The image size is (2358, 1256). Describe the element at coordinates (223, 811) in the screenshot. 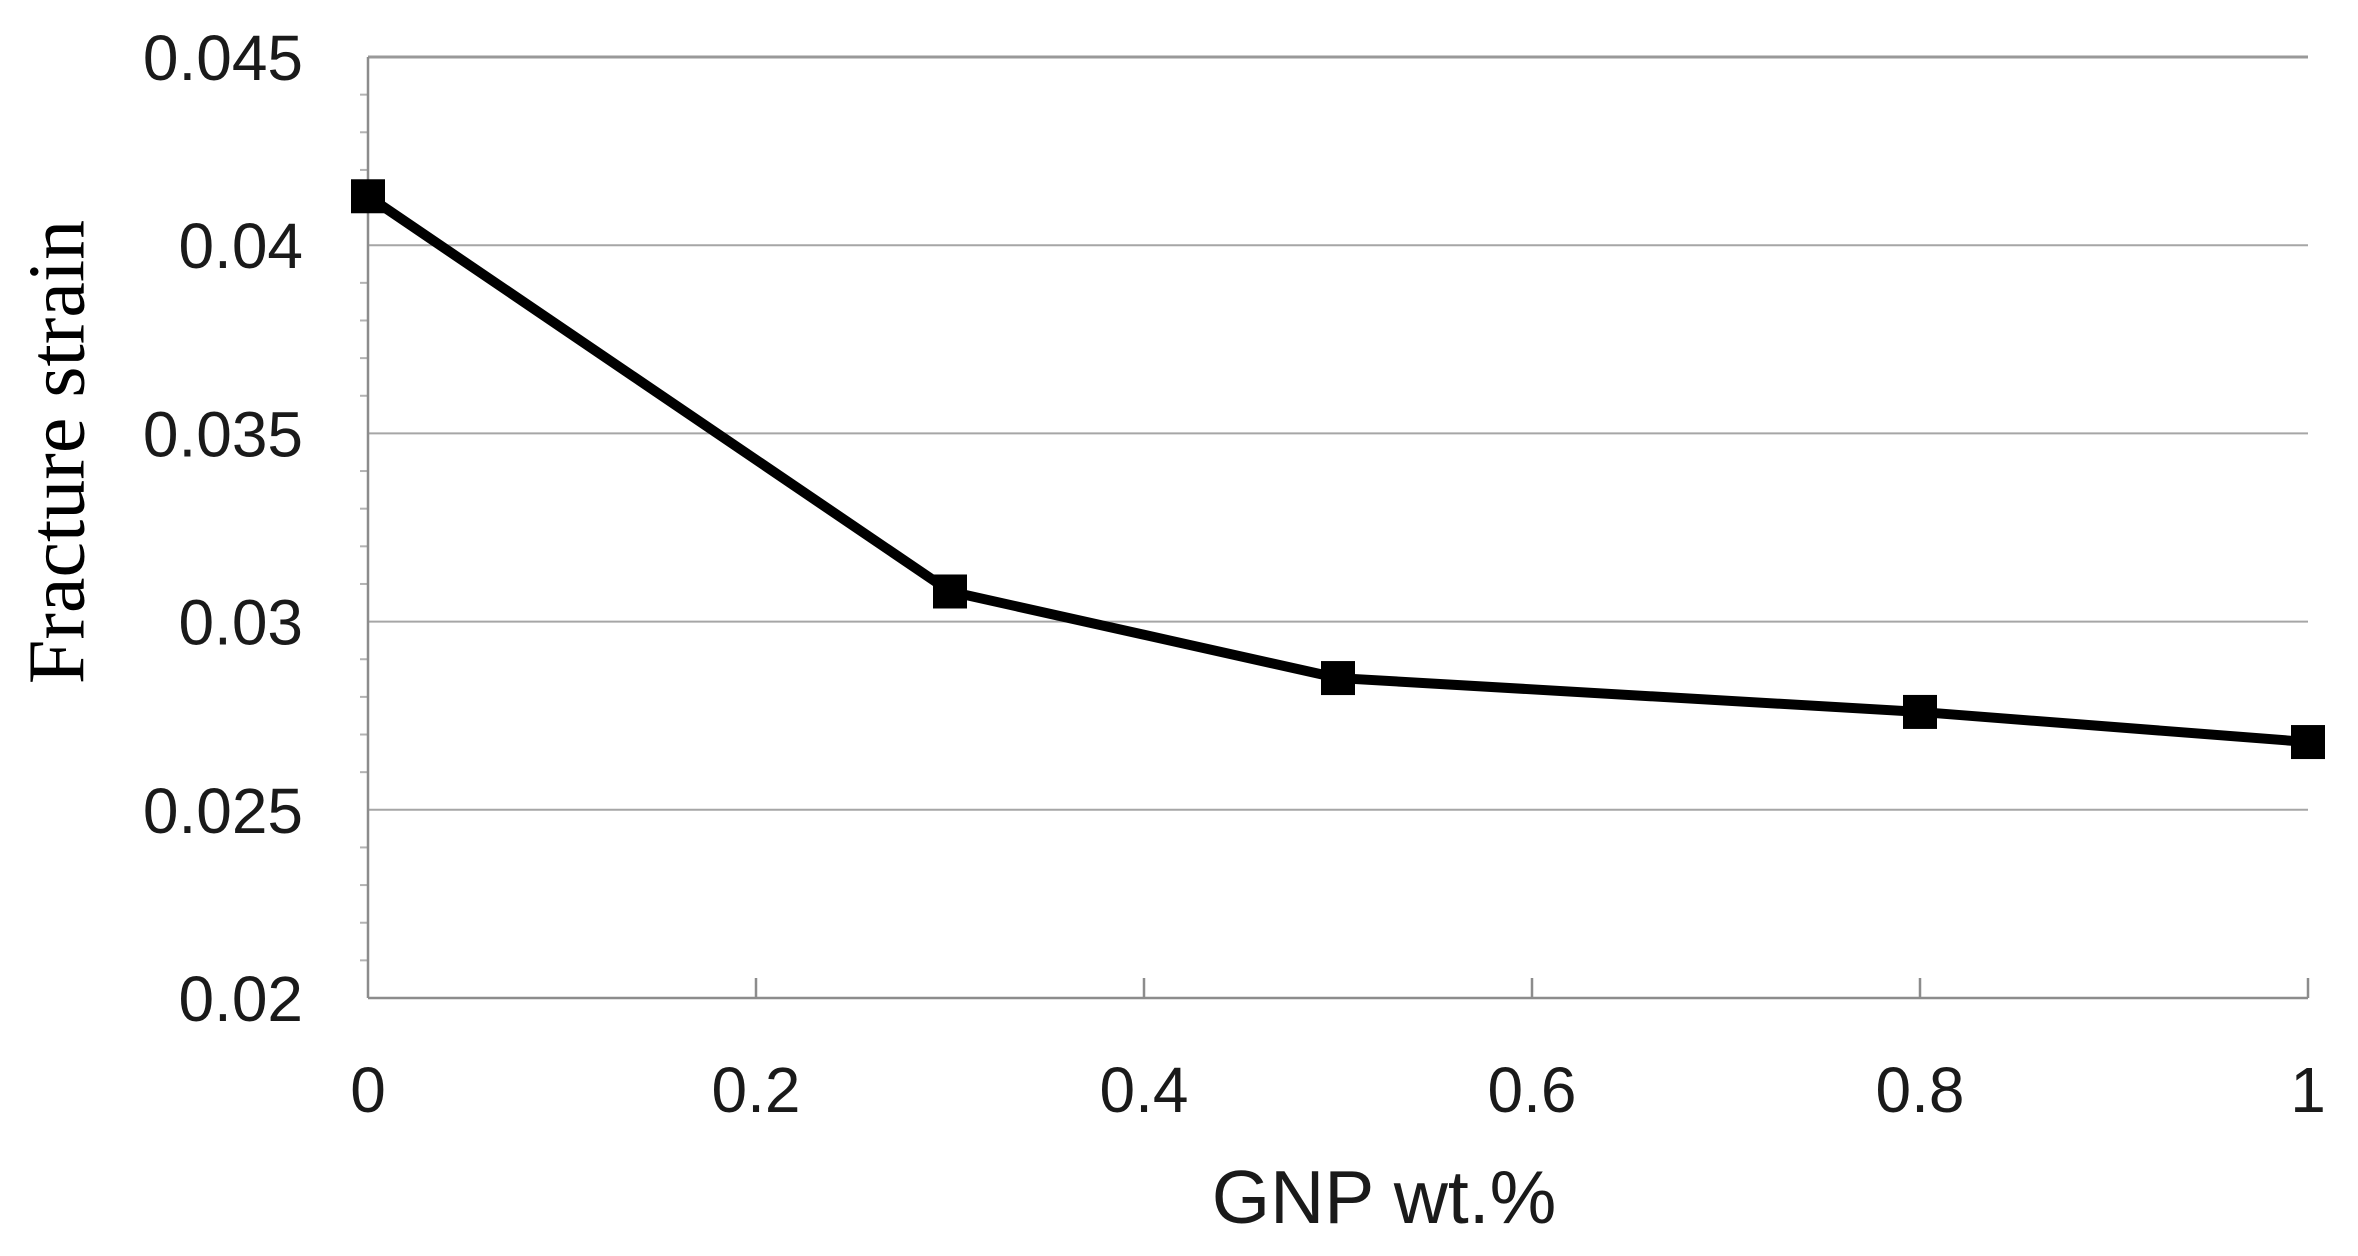

I see `y-tick-label: 0.025` at that location.